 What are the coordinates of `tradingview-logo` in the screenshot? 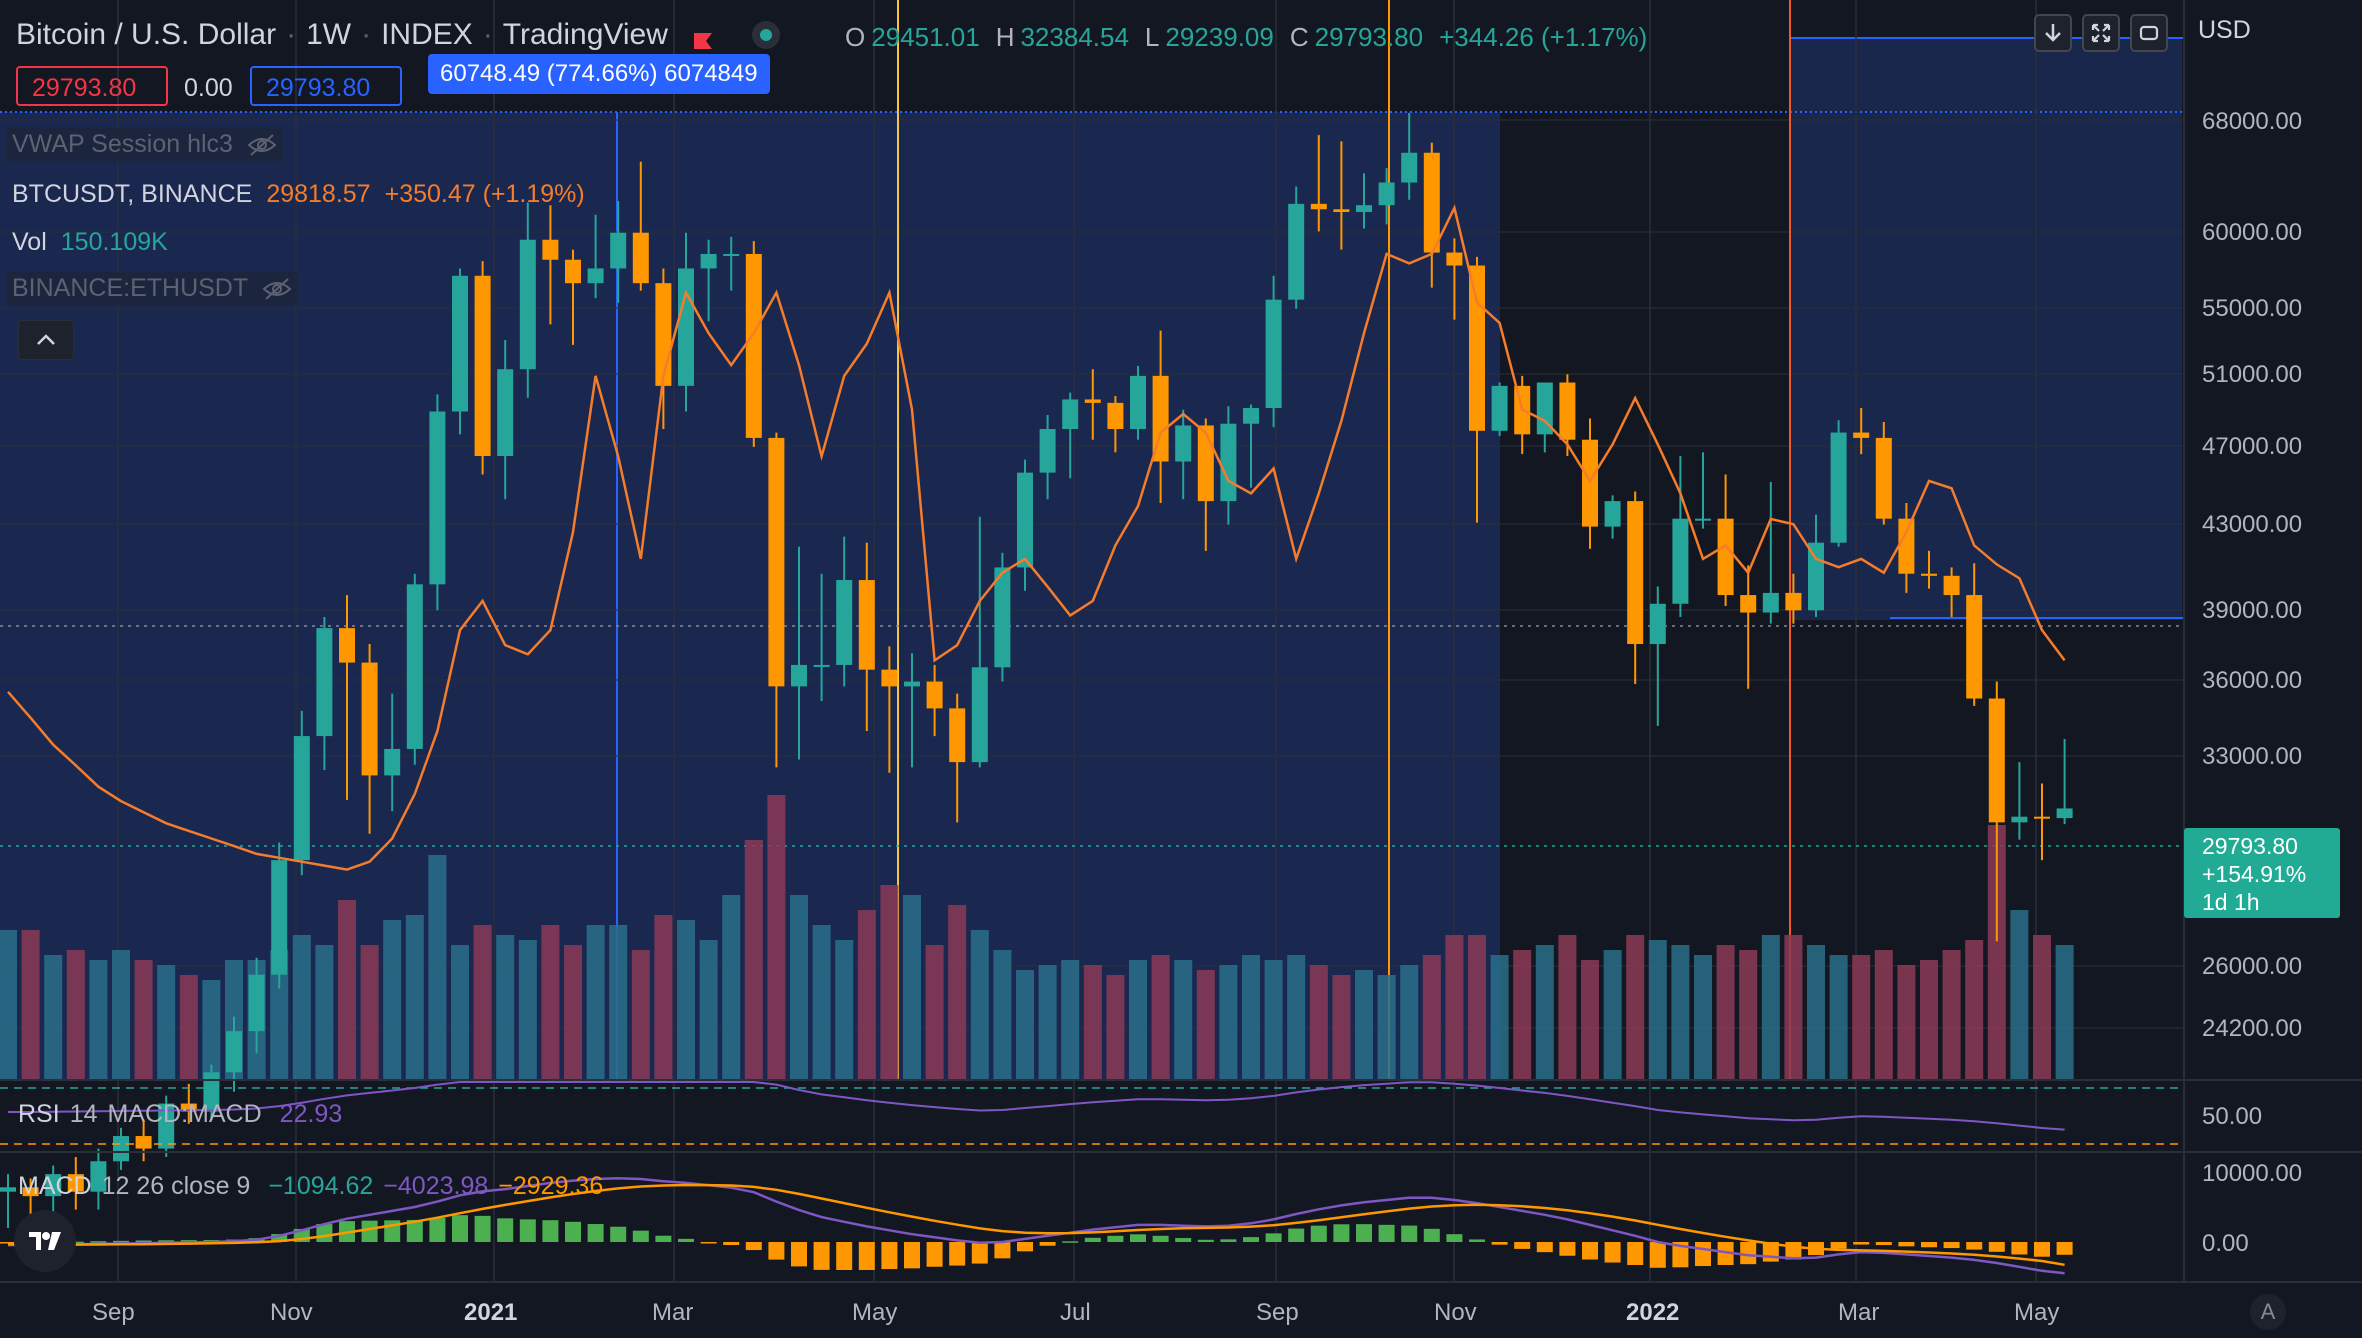 It's located at (45, 1241).